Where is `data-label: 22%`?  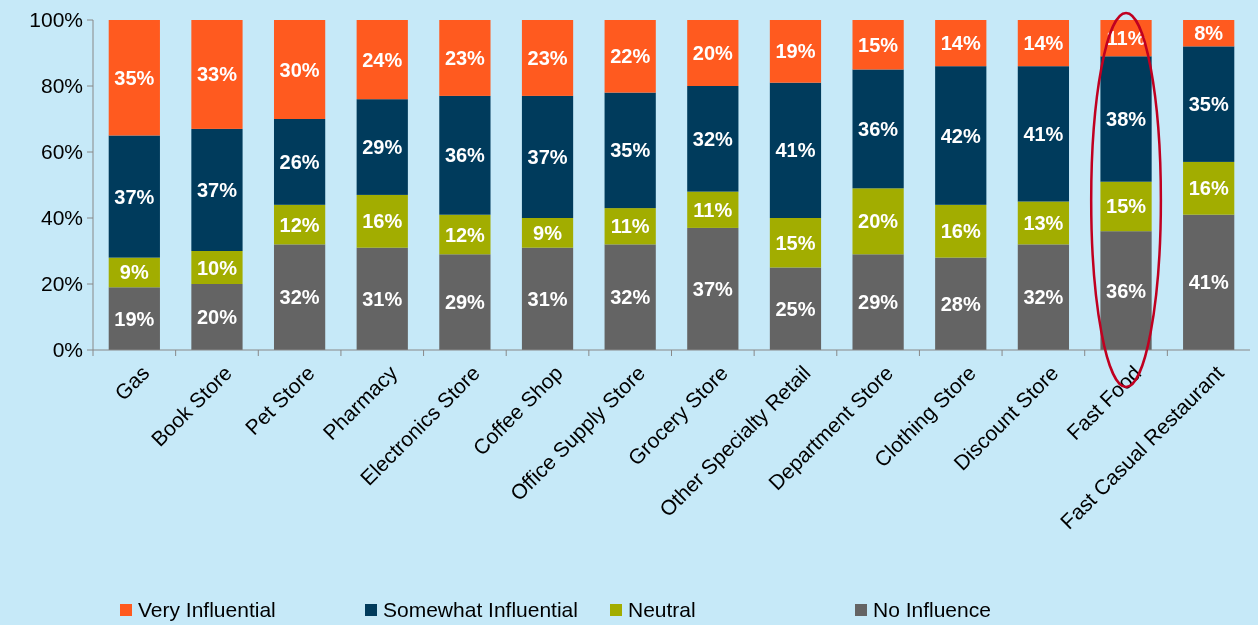 data-label: 22% is located at coordinates (630, 56).